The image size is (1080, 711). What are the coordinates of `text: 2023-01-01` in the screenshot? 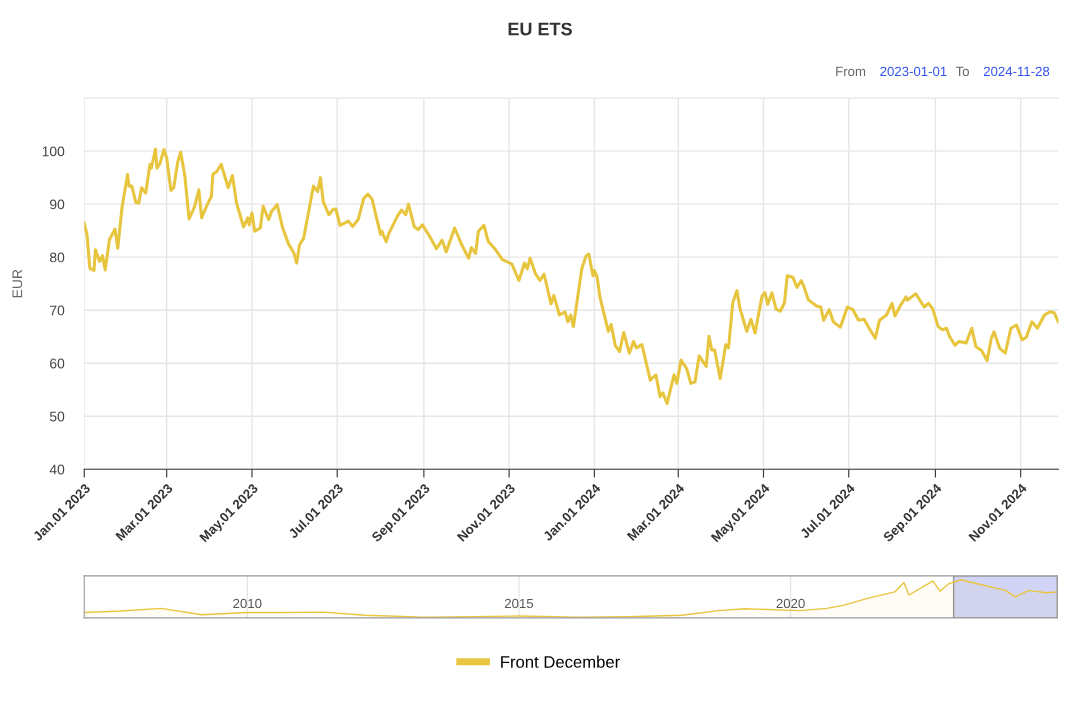 It's located at (913, 71).